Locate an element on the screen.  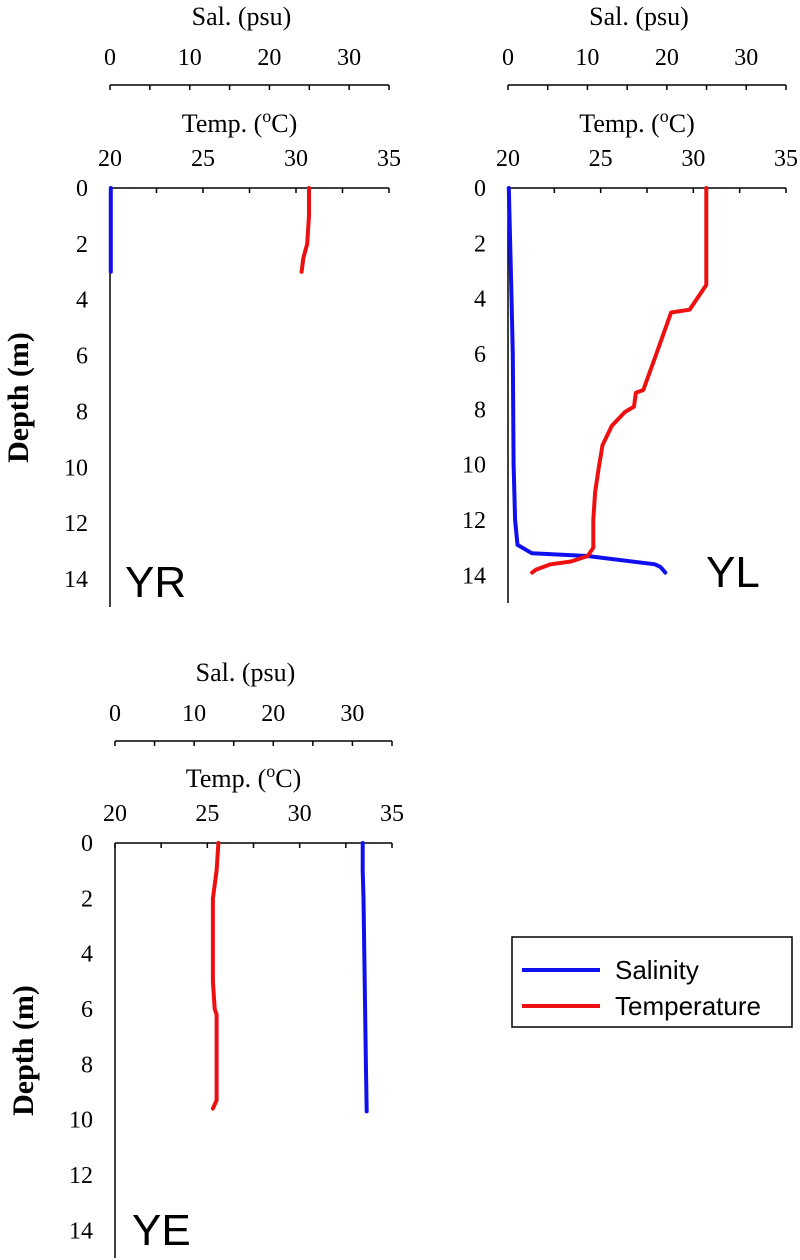
panel-label: YL is located at coordinates (733, 572).